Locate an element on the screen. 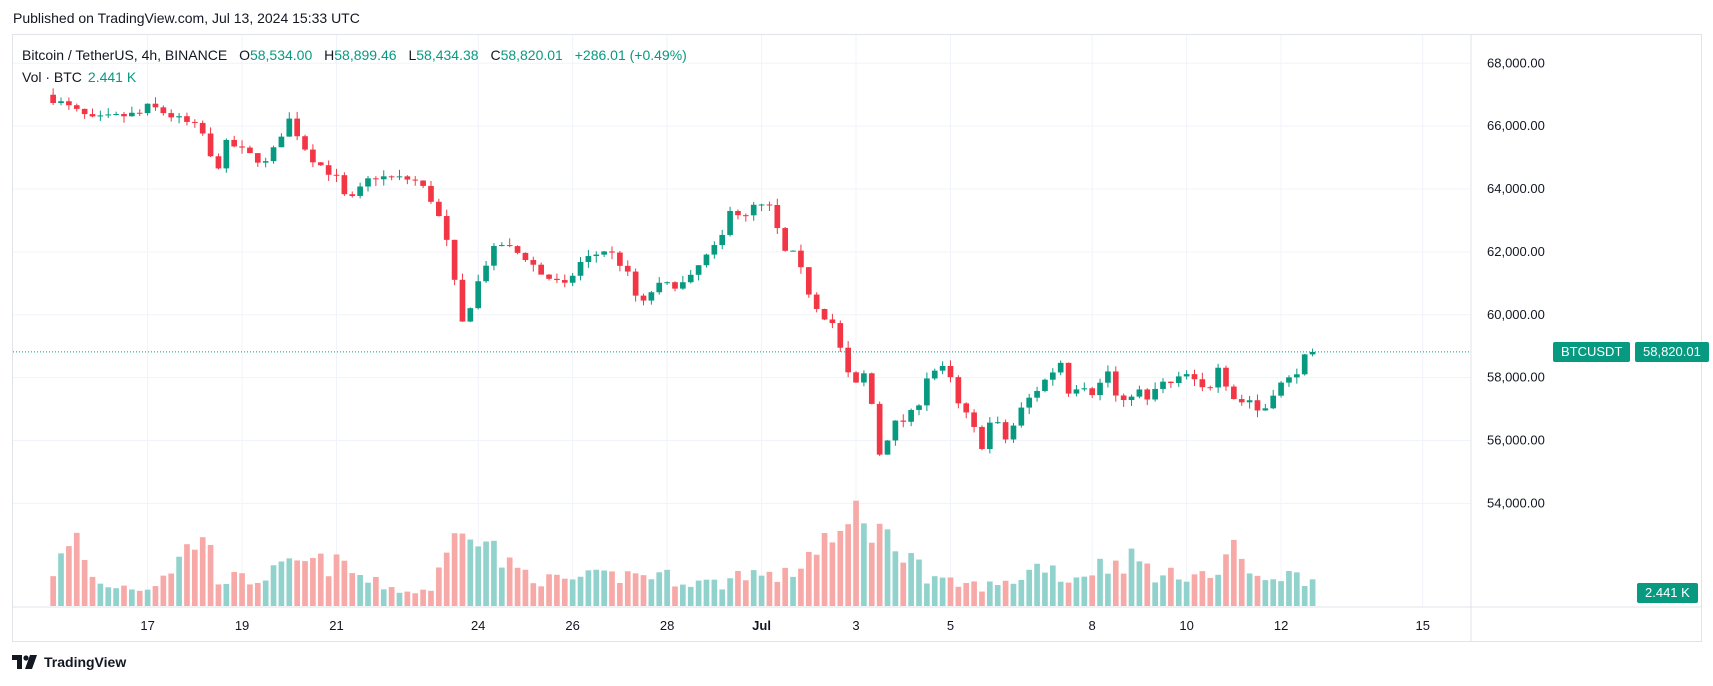 Image resolution: width=1713 pixels, height=686 pixels. price-axis-label: 66,000.00 is located at coordinates (1516, 125).